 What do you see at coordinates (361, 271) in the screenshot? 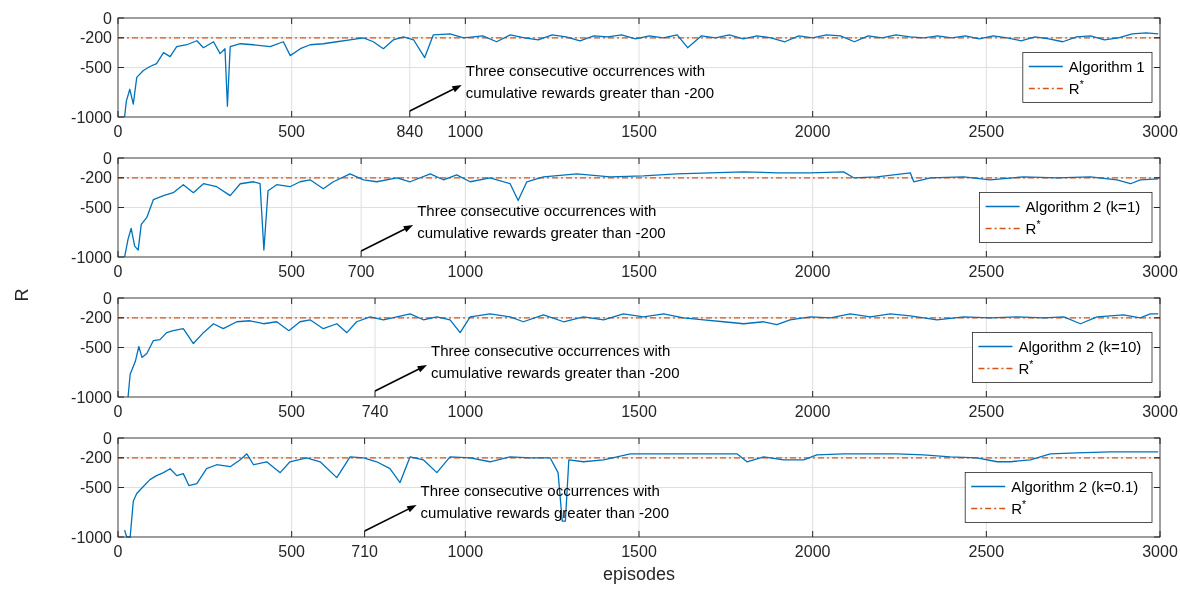
I see `x-tick-label: 700` at bounding box center [361, 271].